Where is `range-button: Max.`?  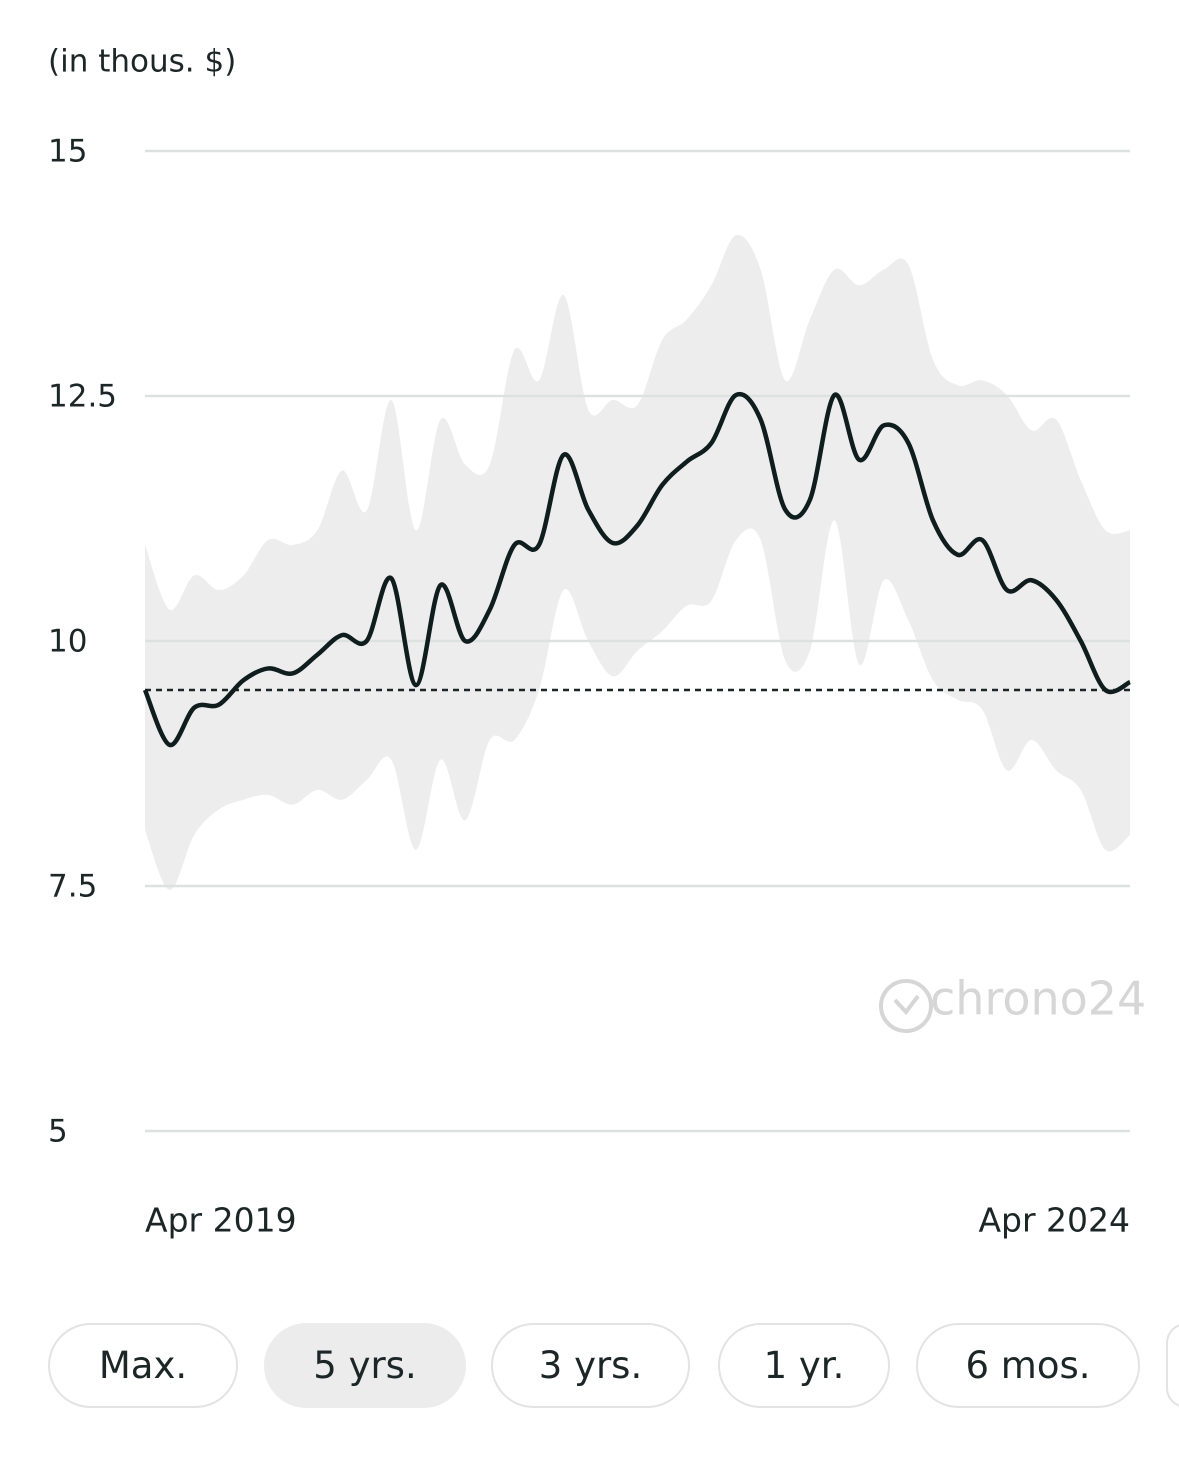
range-button: Max. is located at coordinates (143, 1365).